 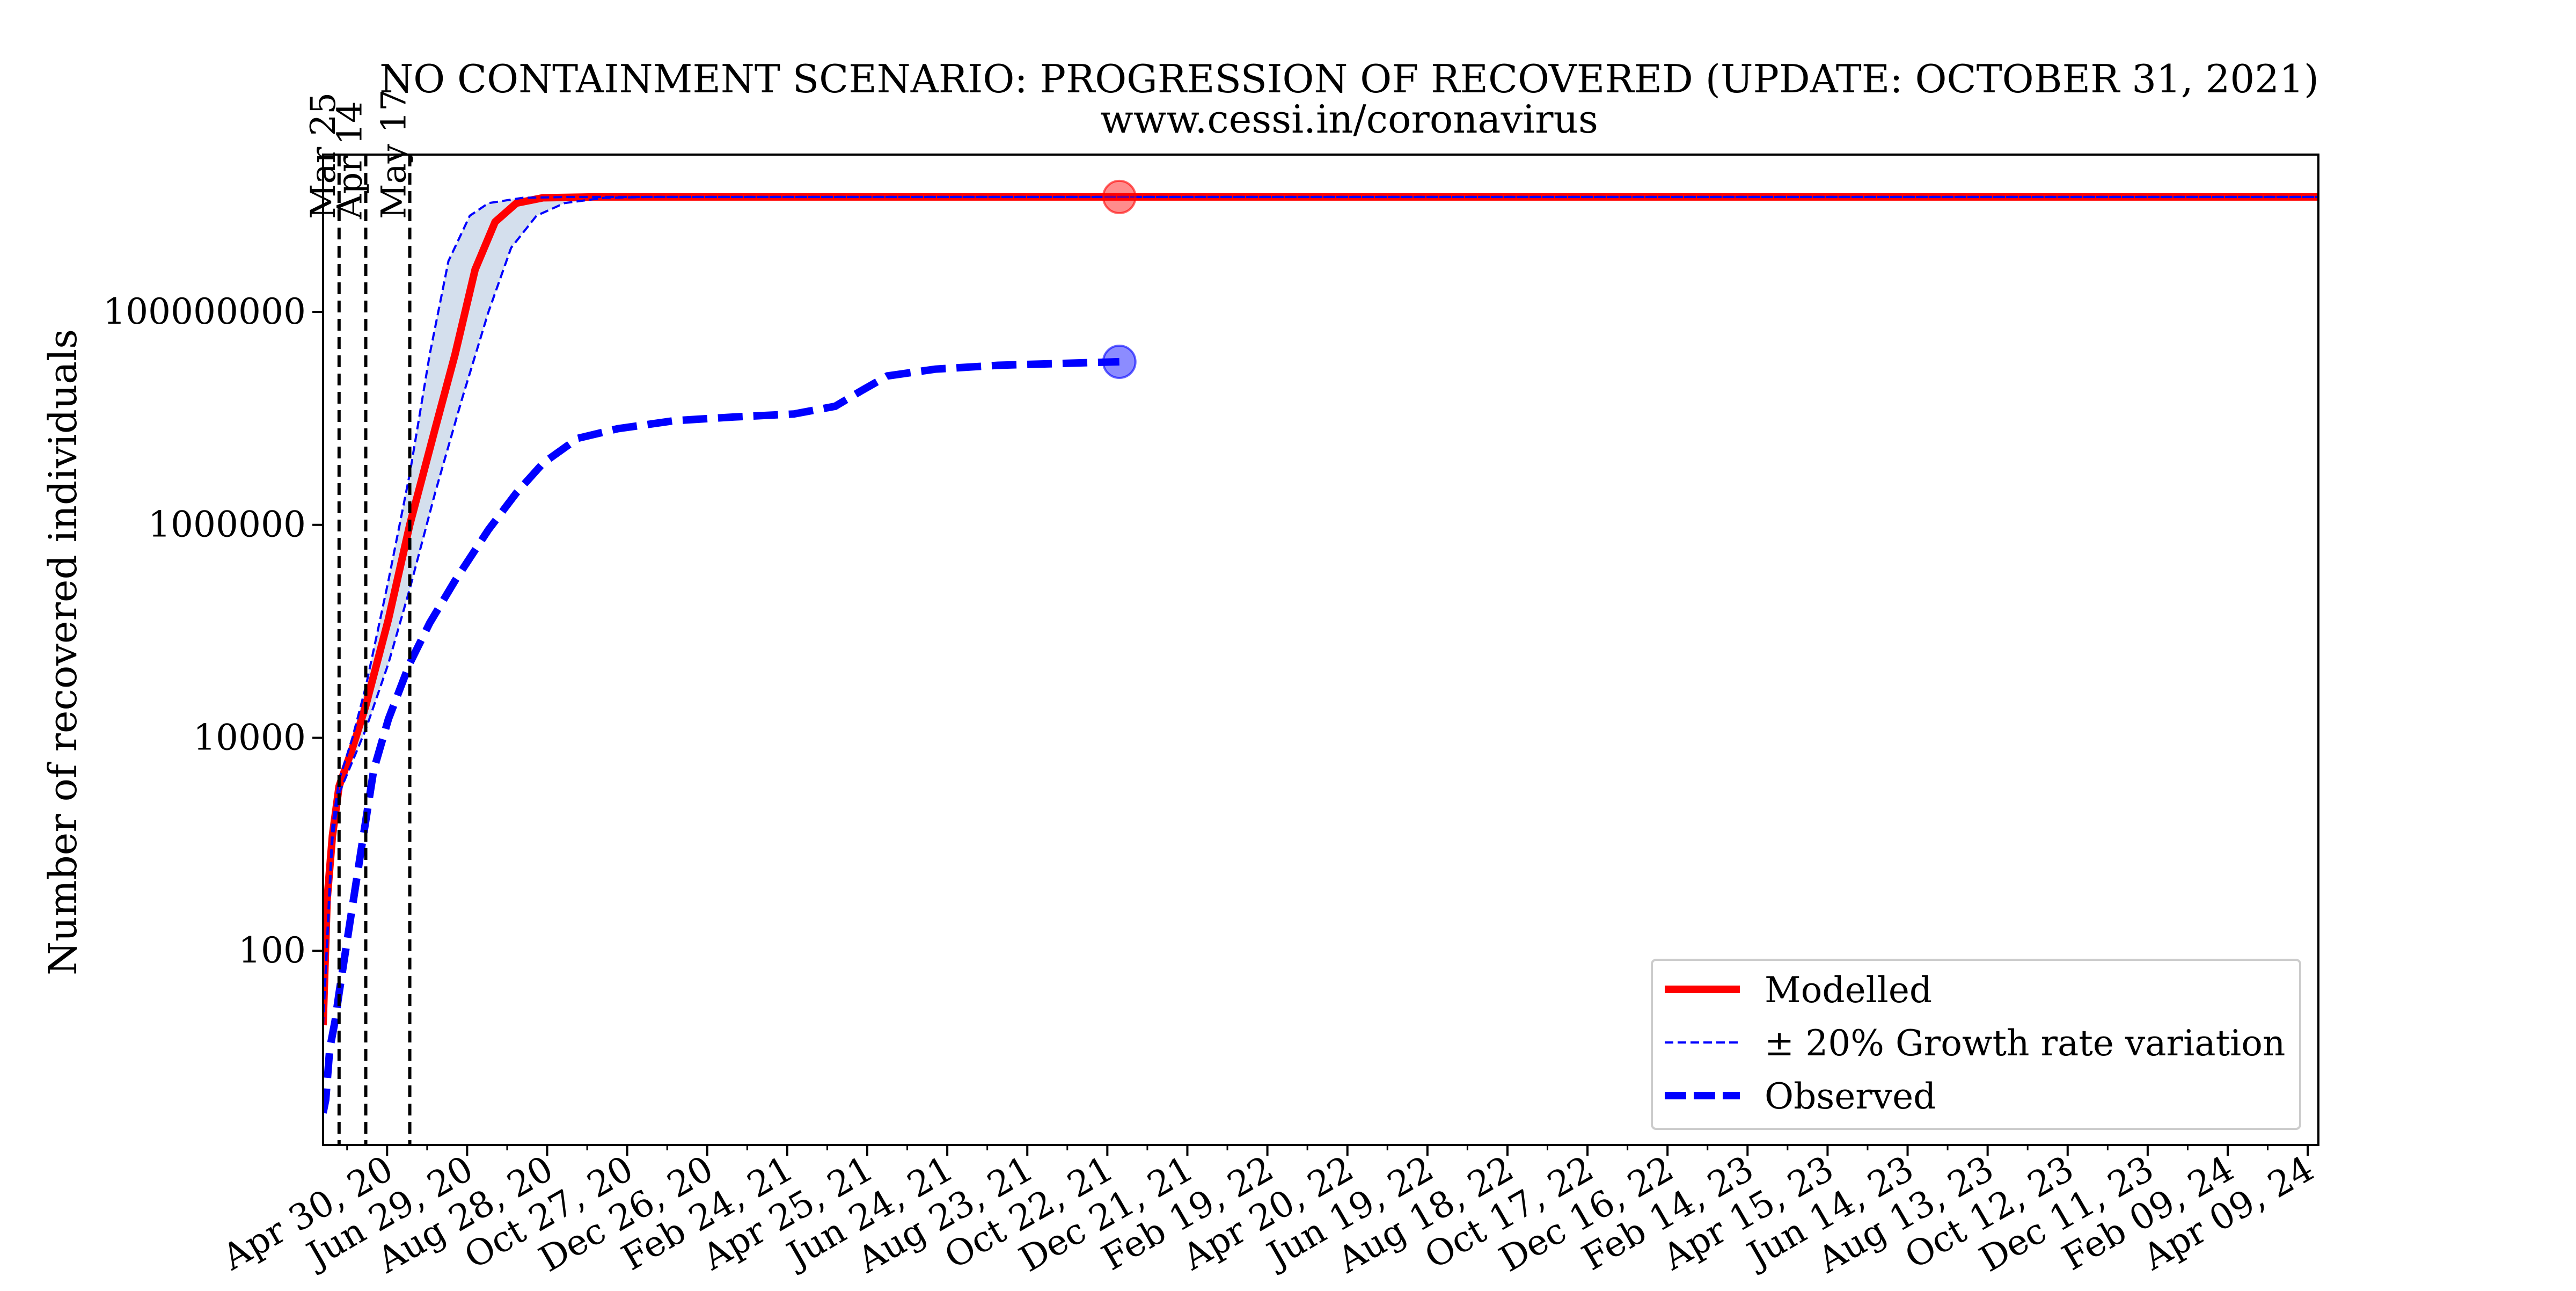 I want to click on legend-label-2: ± 20% Growth rate variation, so click(x=2025, y=1043).